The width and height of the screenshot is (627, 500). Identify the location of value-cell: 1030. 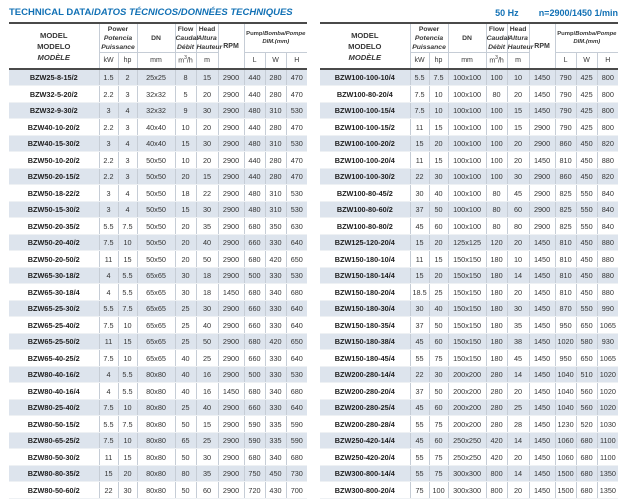
(608, 424).